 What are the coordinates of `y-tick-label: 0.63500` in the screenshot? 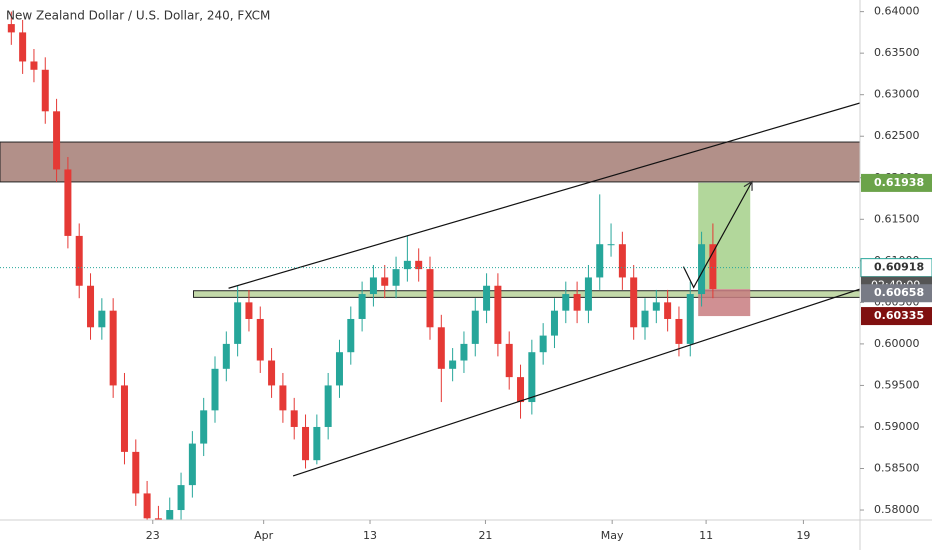 It's located at (897, 52).